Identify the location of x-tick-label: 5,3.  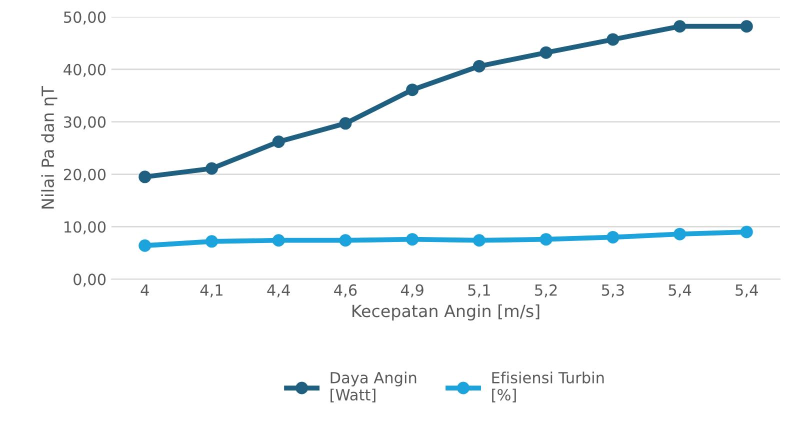
(613, 291).